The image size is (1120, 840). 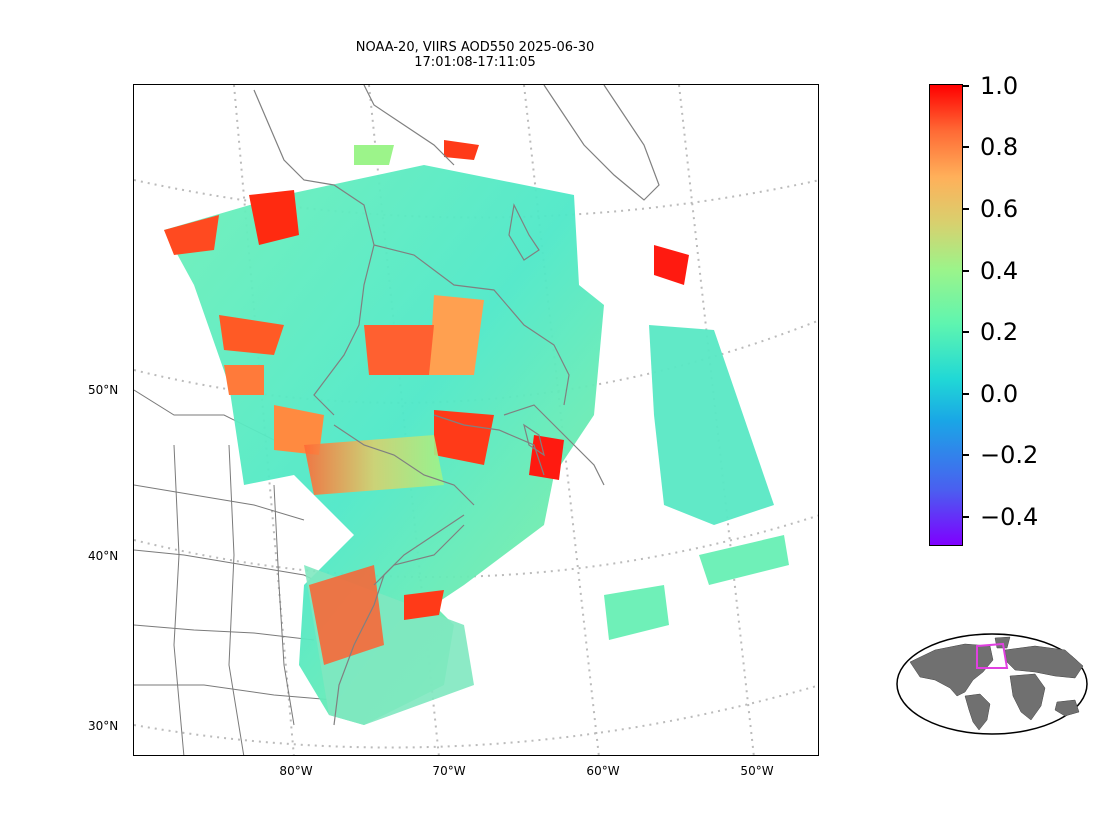 What do you see at coordinates (946, 315) in the screenshot?
I see `aod-colorbar` at bounding box center [946, 315].